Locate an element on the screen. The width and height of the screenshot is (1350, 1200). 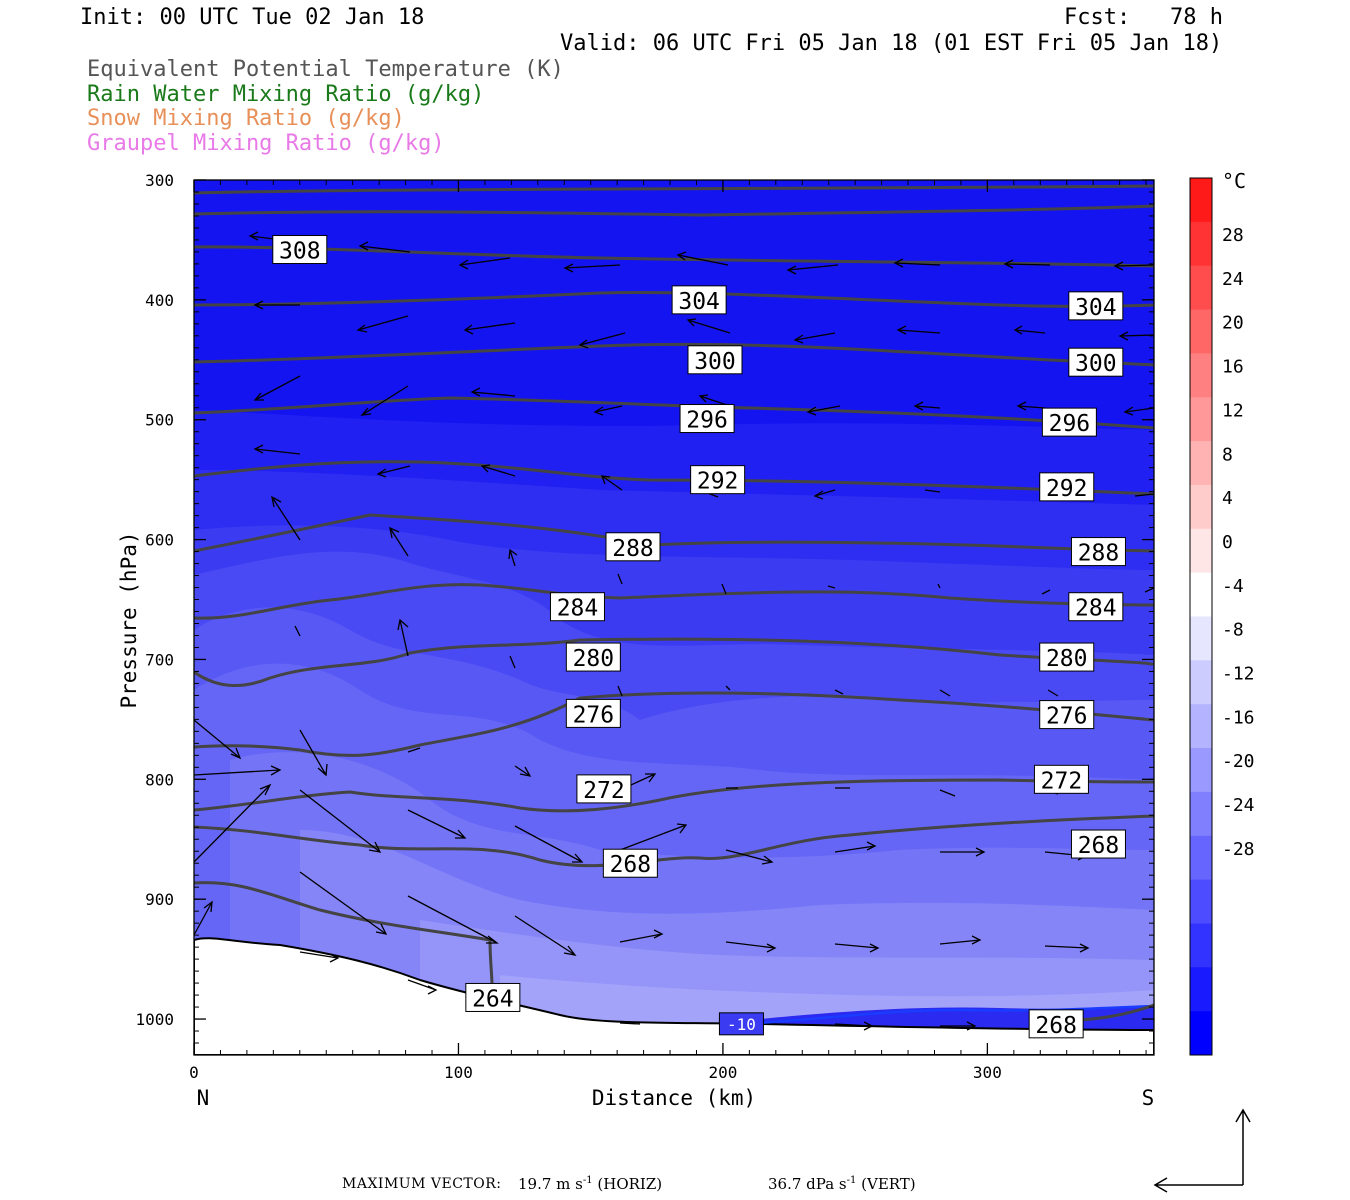
temperature-label-text: -10 is located at coordinates (741, 1024).